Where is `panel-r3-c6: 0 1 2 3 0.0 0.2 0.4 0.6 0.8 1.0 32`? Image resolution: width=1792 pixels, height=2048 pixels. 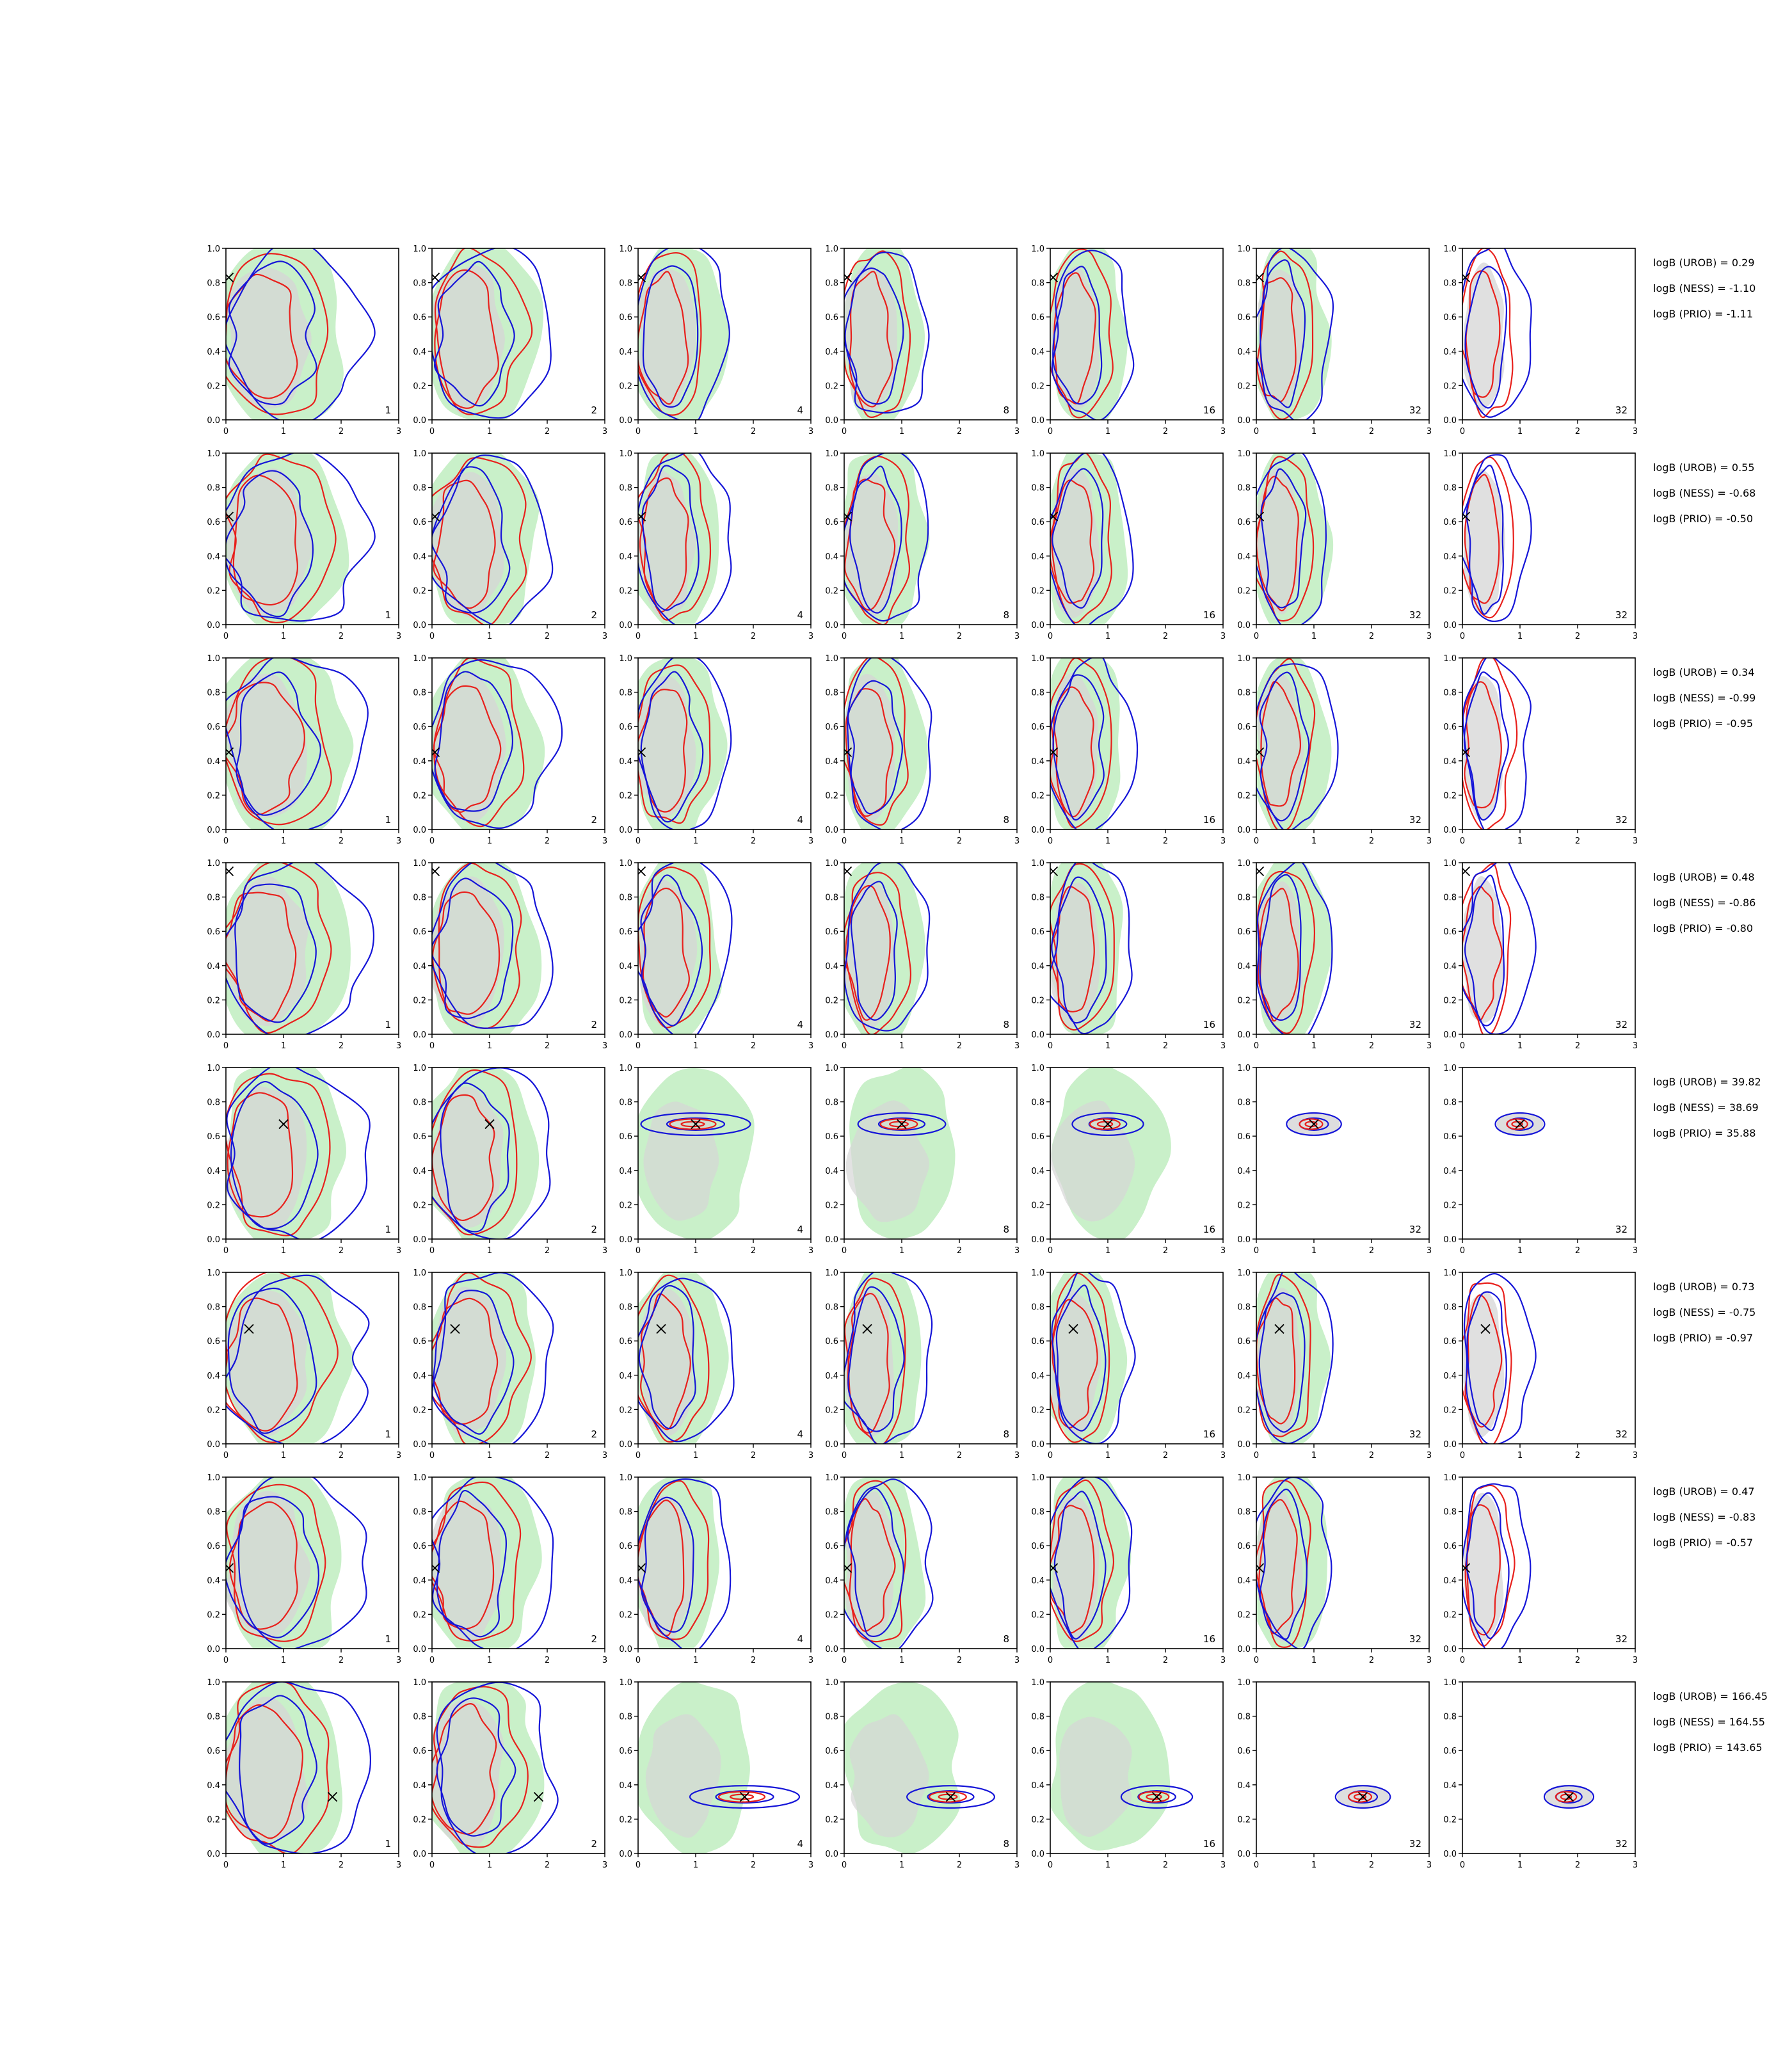 panel-r3-c6: 0 1 2 3 0.0 0.2 0.4 0.6 0.8 1.0 32 is located at coordinates (1334, 750).